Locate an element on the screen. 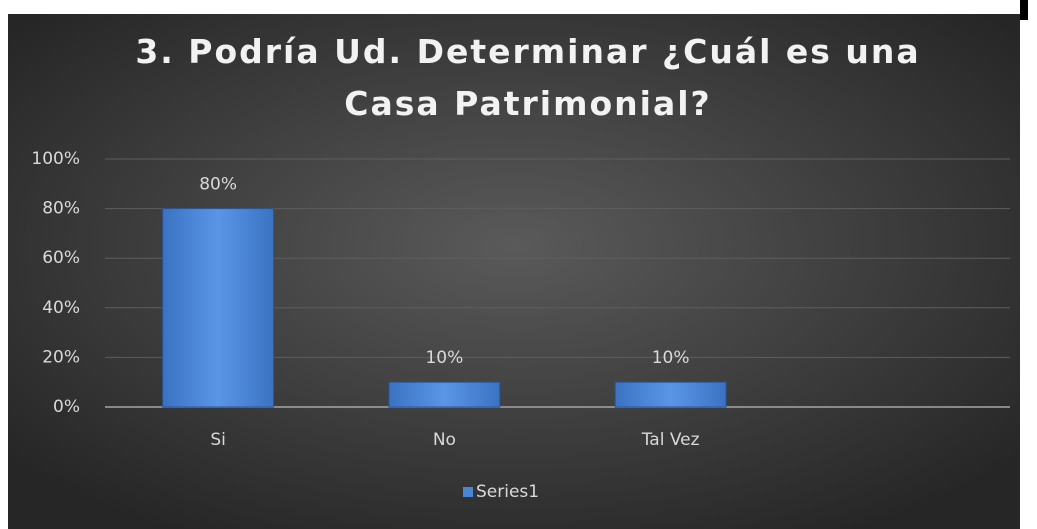  y-tick-label: 80% is located at coordinates (61, 209).